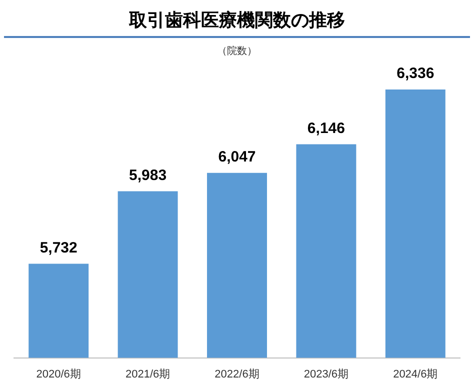 The height and width of the screenshot is (391, 474). What do you see at coordinates (148, 175) in the screenshot?
I see `data-label: 5,983` at bounding box center [148, 175].